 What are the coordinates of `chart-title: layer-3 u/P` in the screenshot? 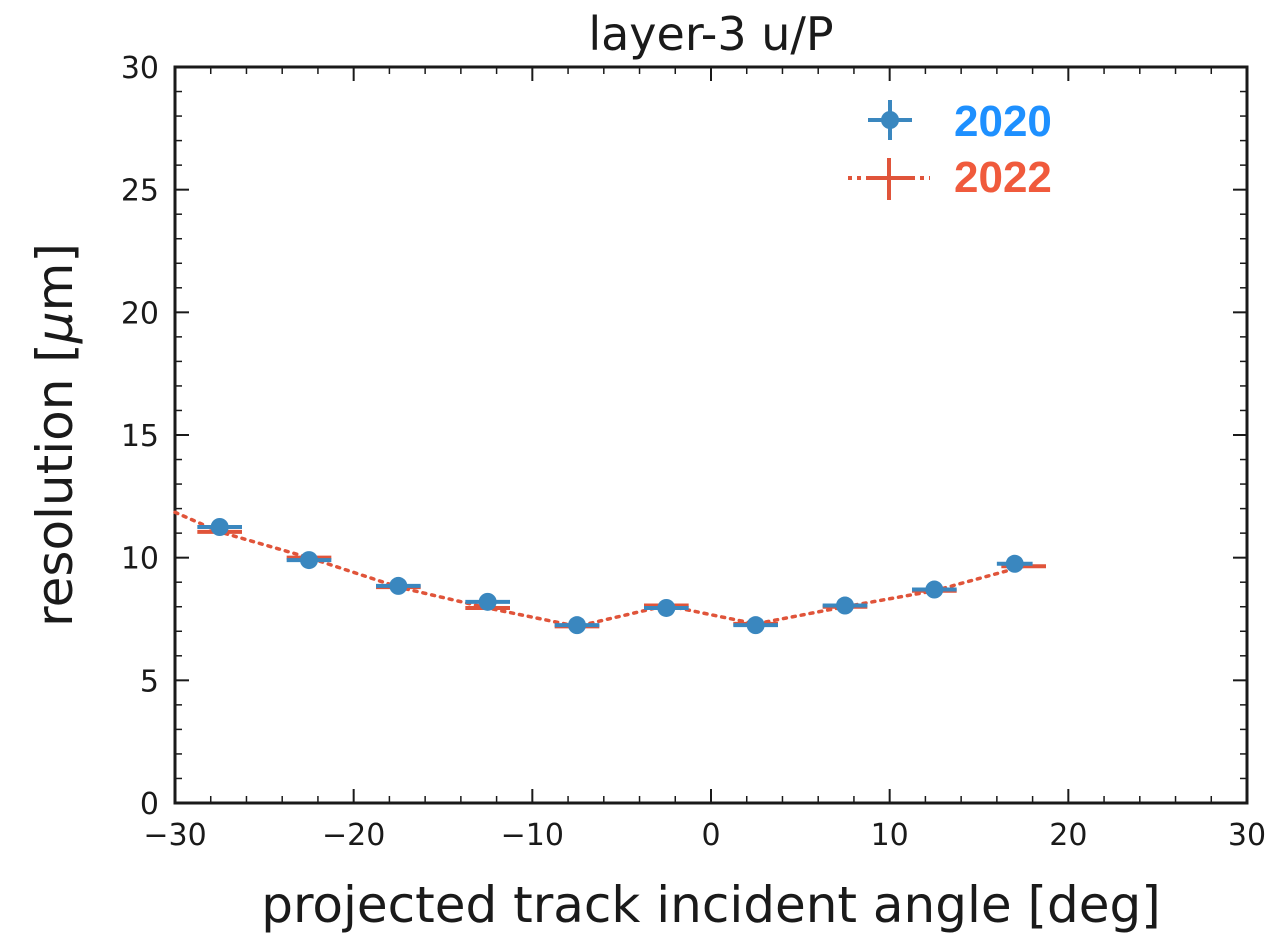 It's located at (710, 34).